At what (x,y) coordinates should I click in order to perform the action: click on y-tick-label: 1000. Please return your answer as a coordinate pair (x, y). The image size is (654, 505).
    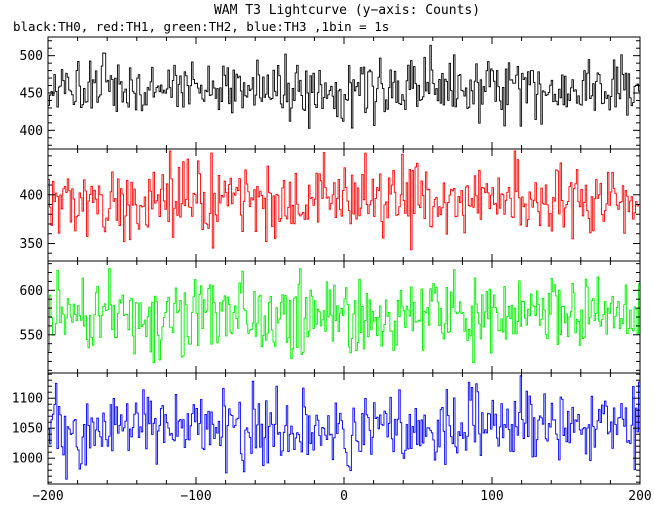
    Looking at the image, I should click on (27, 459).